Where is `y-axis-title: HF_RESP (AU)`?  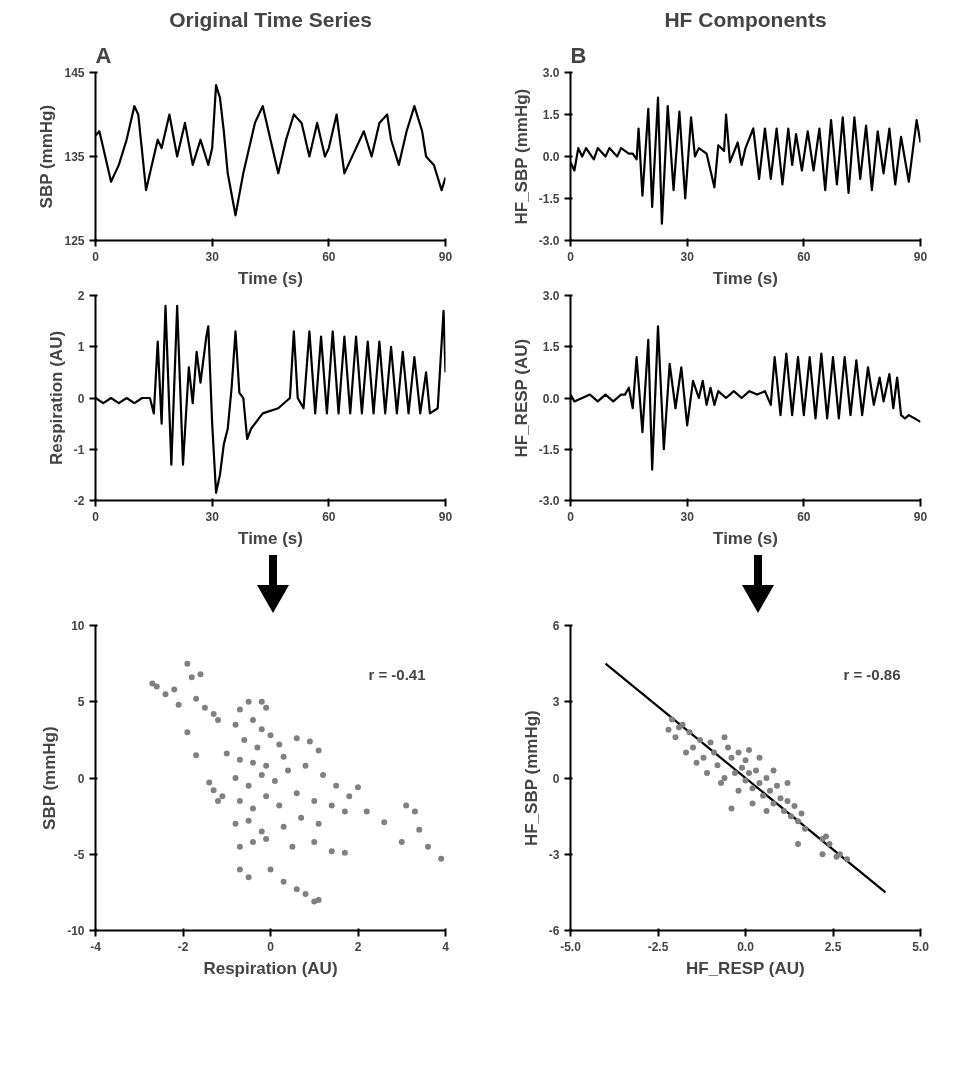
y-axis-title: HF_RESP (AU) is located at coordinates (521, 398).